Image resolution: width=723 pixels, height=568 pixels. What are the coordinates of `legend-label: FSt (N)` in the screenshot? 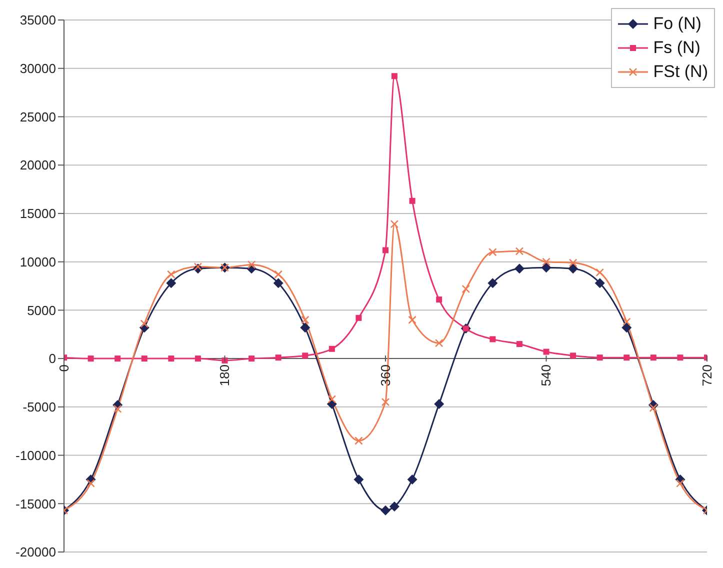 It's located at (680, 72).